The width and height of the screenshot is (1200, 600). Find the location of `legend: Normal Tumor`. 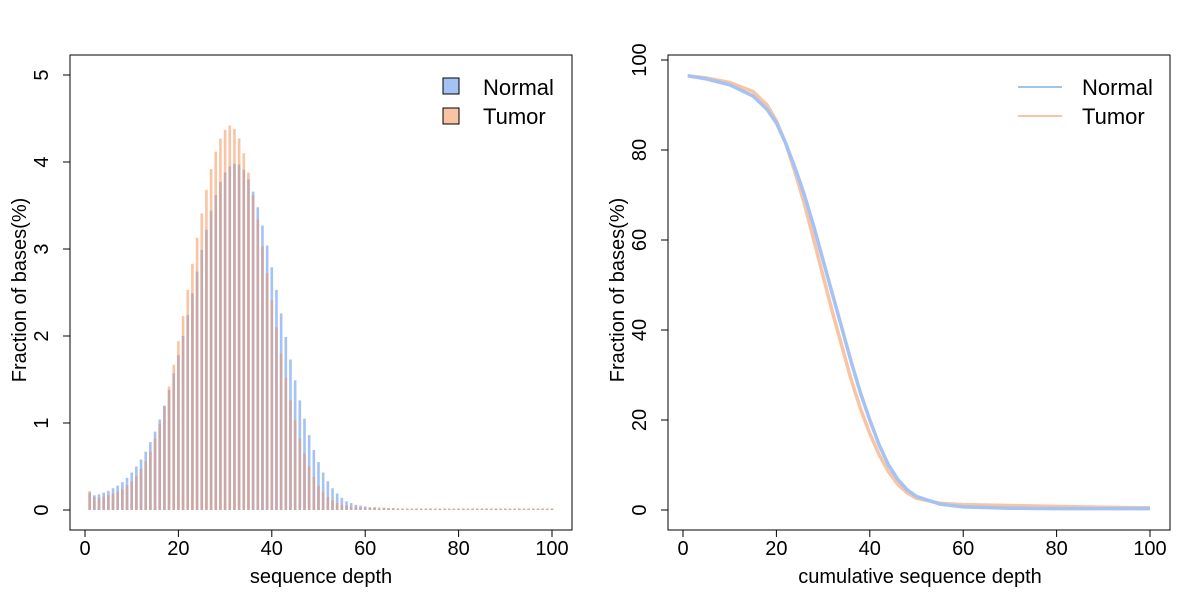

legend: Normal Tumor is located at coordinates (1085, 102).